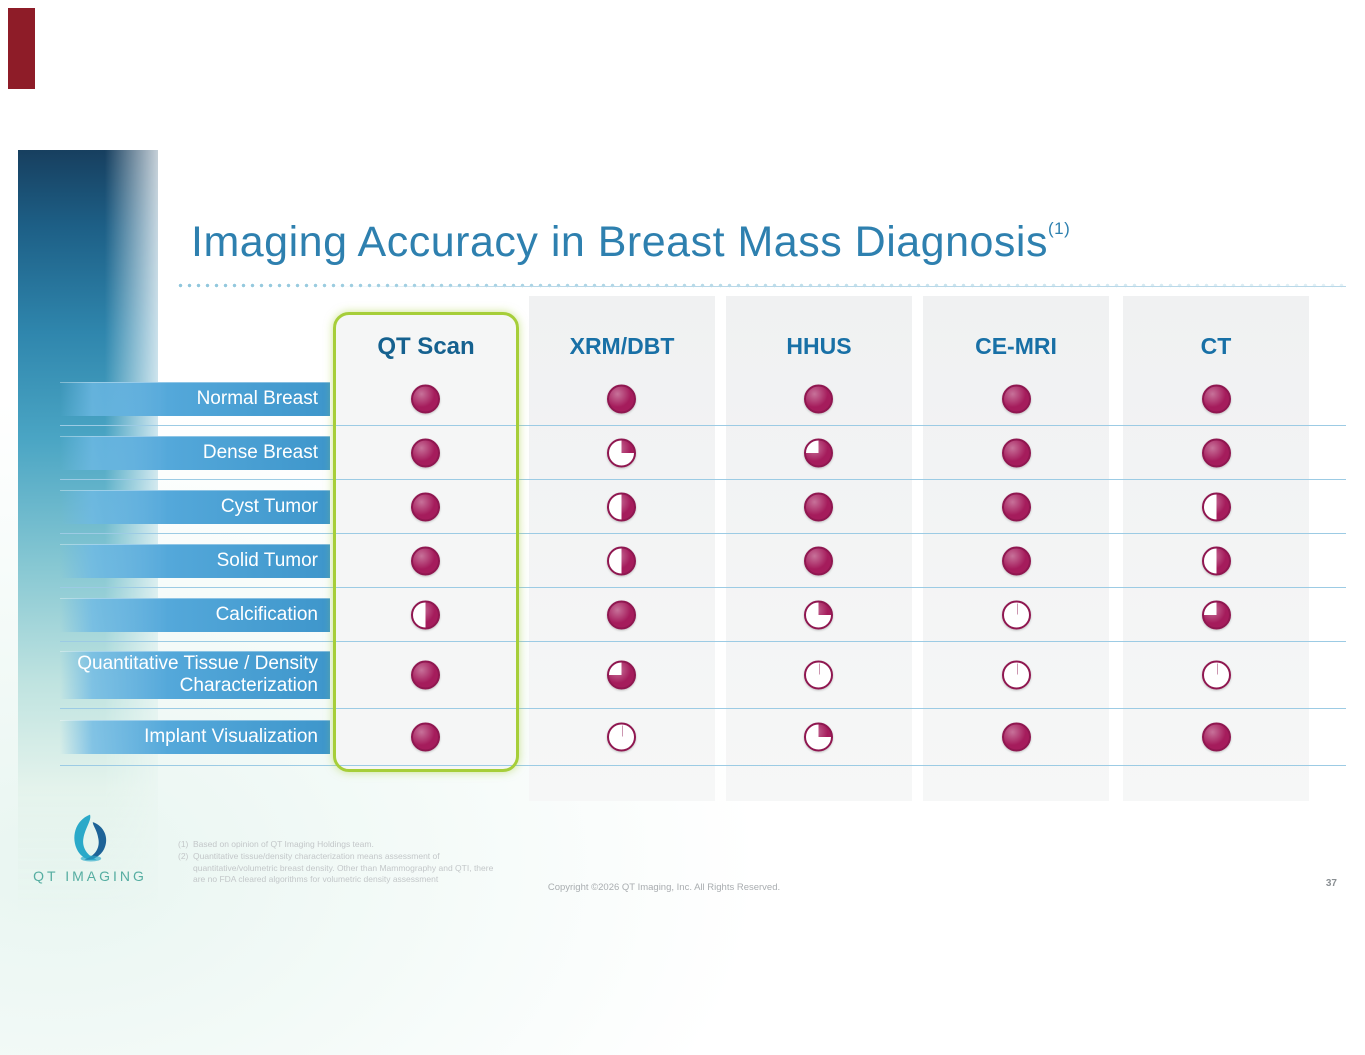 The image size is (1365, 1055). I want to click on title-divider, so click(761, 286).